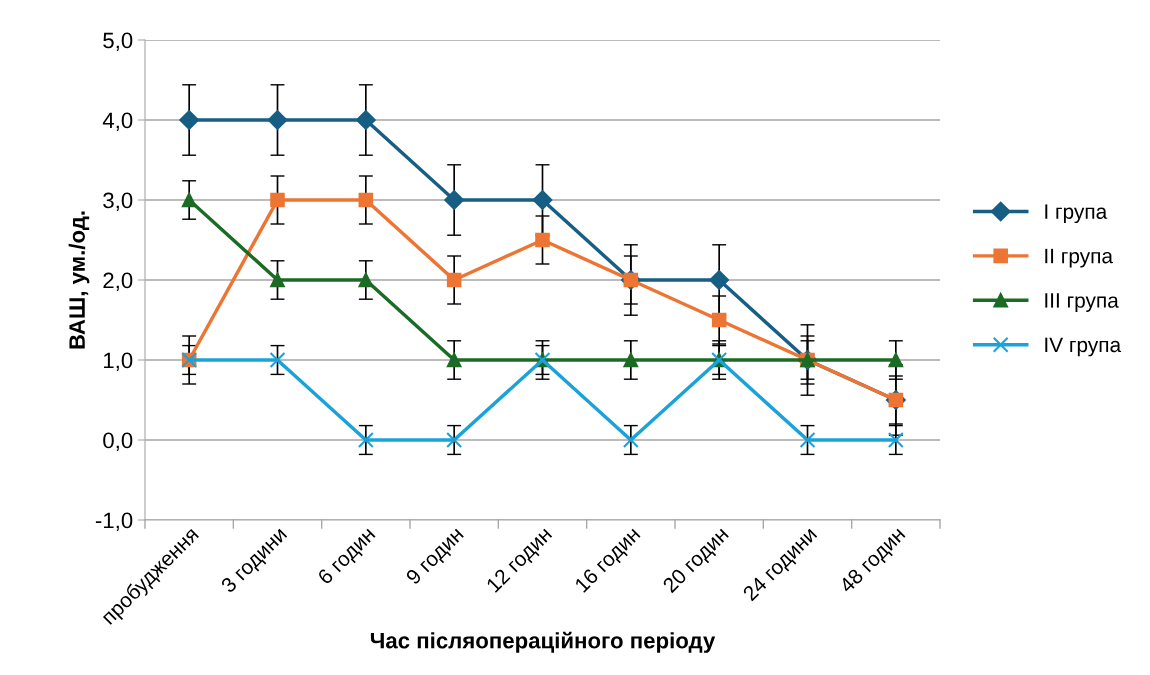 This screenshot has width=1150, height=675. I want to click on y-axis-title: ВАШ, ум./од., so click(79, 280).